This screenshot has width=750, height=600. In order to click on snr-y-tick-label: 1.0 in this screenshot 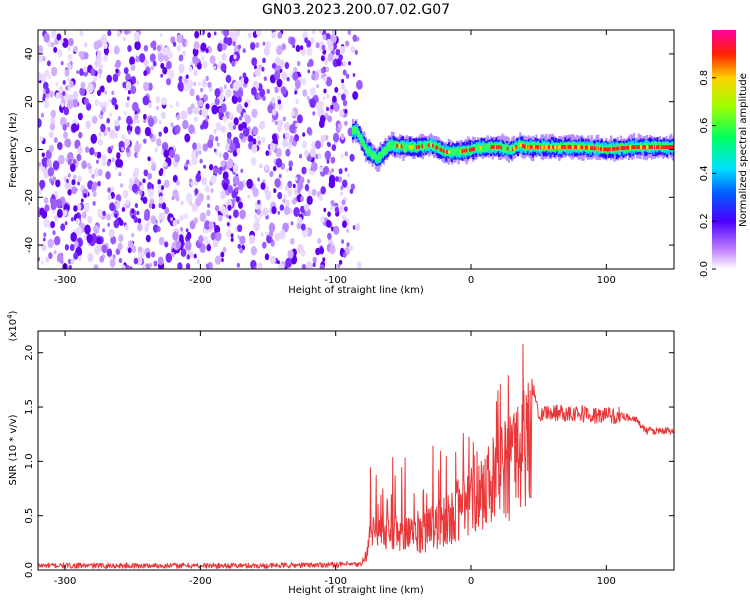, I will do `click(29, 461)`.